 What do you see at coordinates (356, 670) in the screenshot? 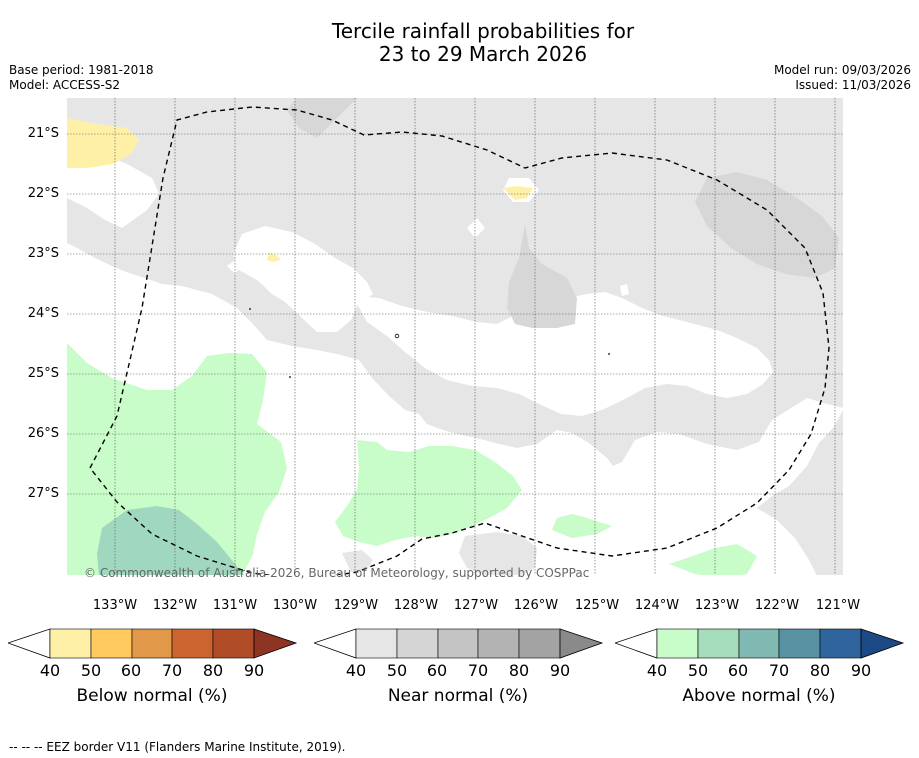
I see `near-tick-40: 40` at bounding box center [356, 670].